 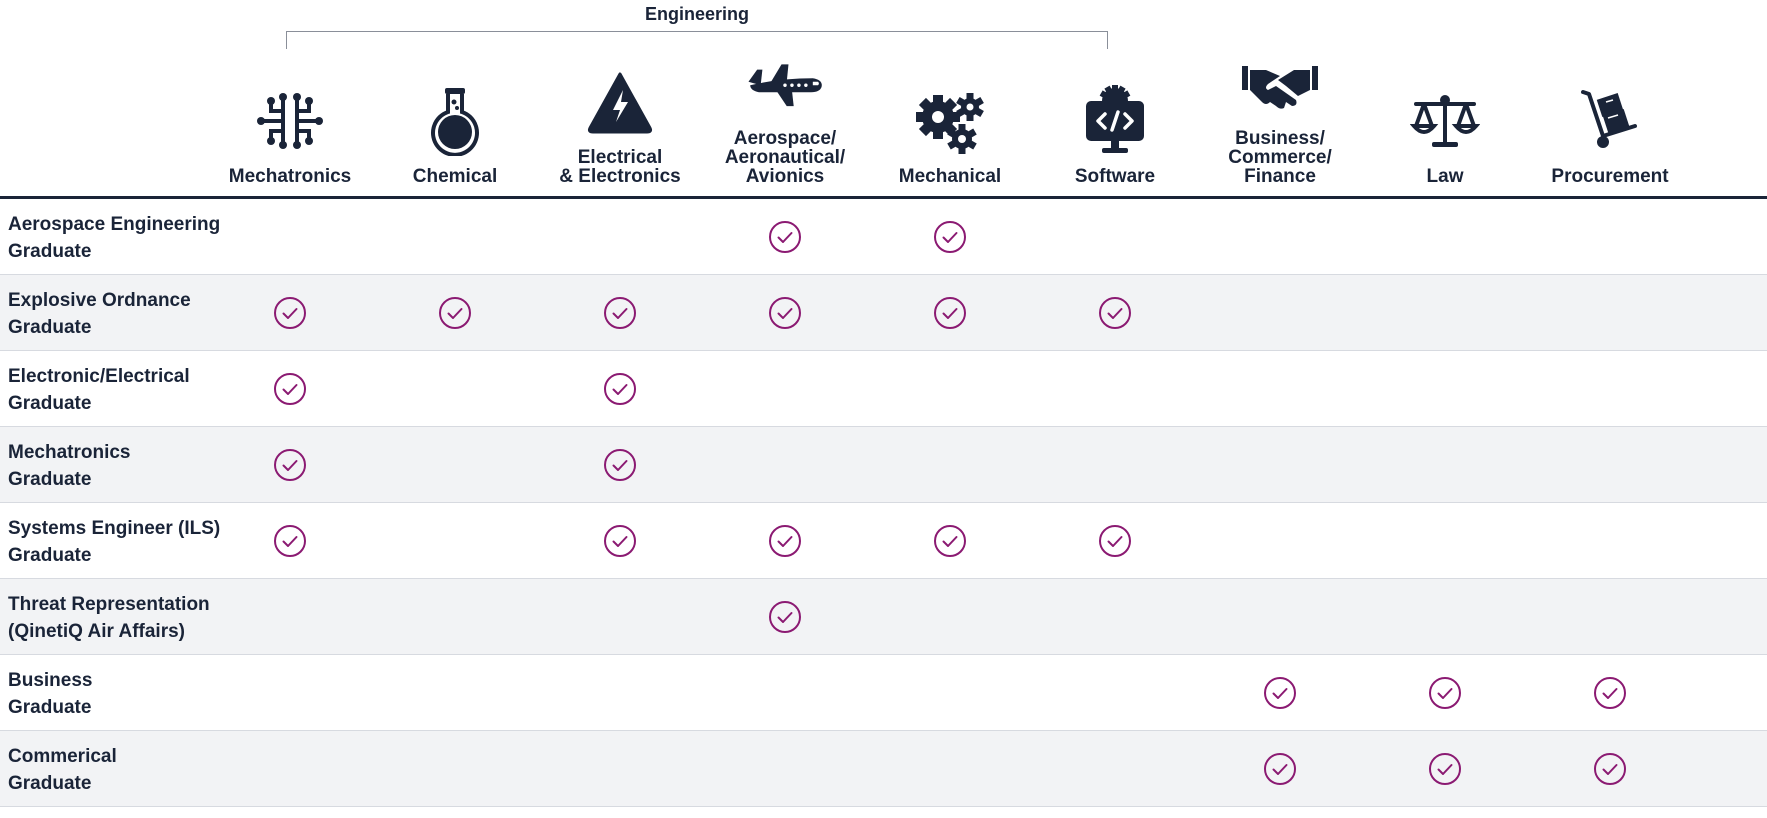 I want to click on row-label: Explosive Ordnance Graduate, so click(x=99, y=314).